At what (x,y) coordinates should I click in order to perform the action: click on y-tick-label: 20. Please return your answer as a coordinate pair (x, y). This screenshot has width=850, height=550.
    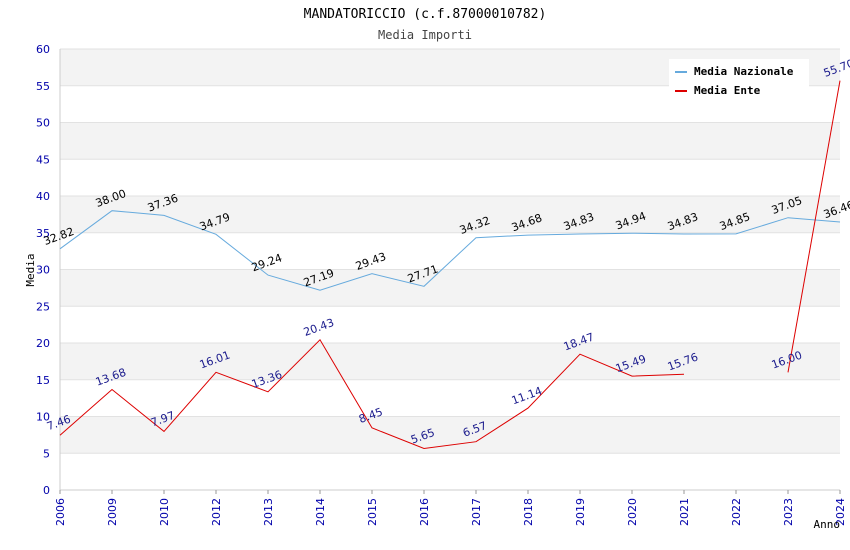
    Looking at the image, I should click on (43, 343).